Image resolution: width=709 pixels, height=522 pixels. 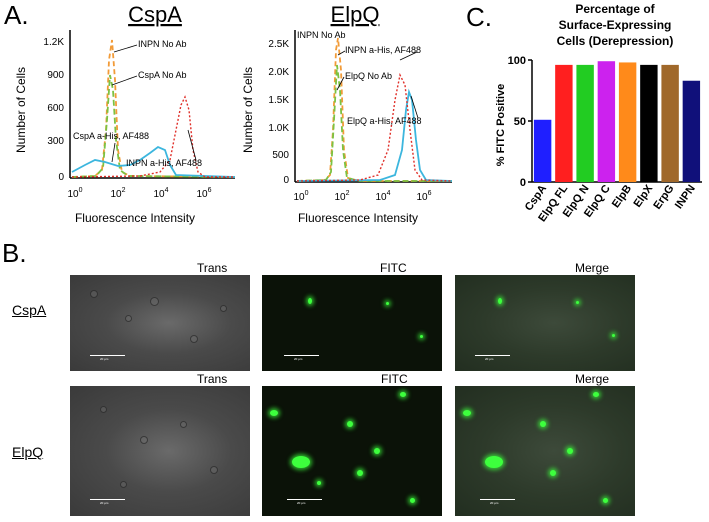 I want to click on cspa-protein-noab-curve, so click(x=153, y=126).